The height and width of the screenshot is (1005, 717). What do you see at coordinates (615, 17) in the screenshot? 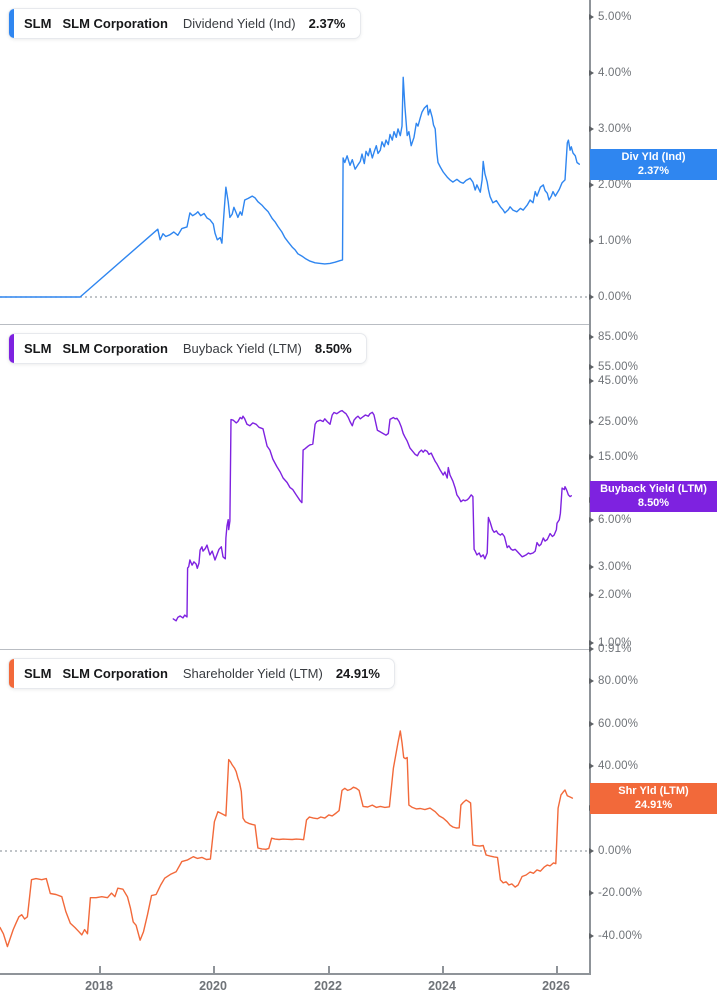
I see `y-tick-label: 5.00%` at bounding box center [615, 17].